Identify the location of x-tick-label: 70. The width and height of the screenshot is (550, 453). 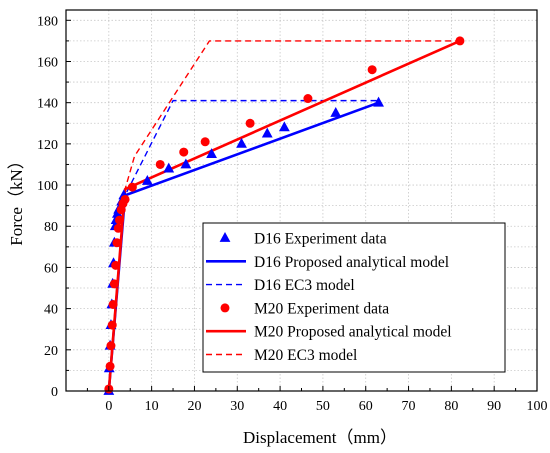
(409, 406).